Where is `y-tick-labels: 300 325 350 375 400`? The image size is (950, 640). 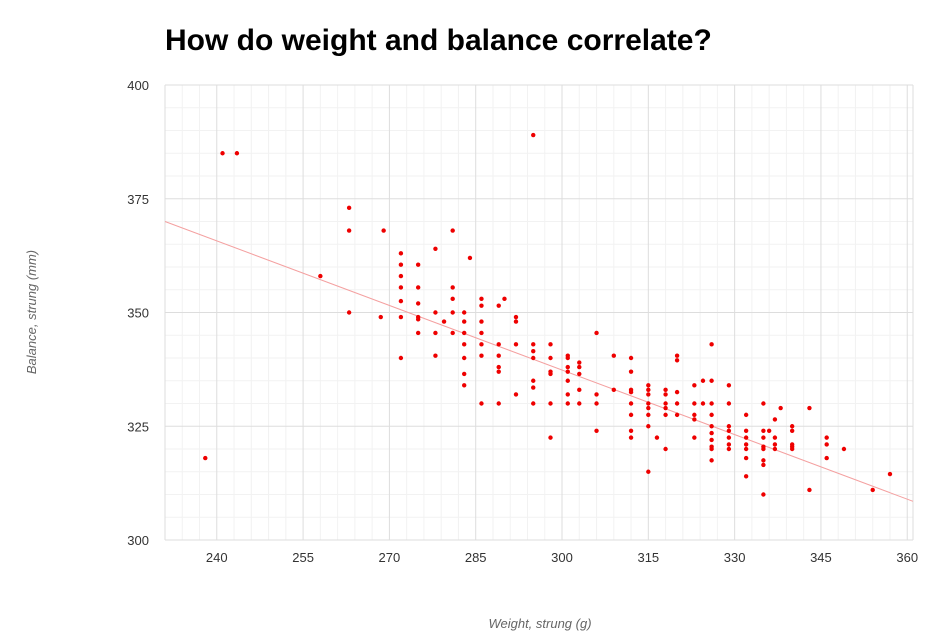
y-tick-labels: 300 325 350 375 400 is located at coordinates (138, 313).